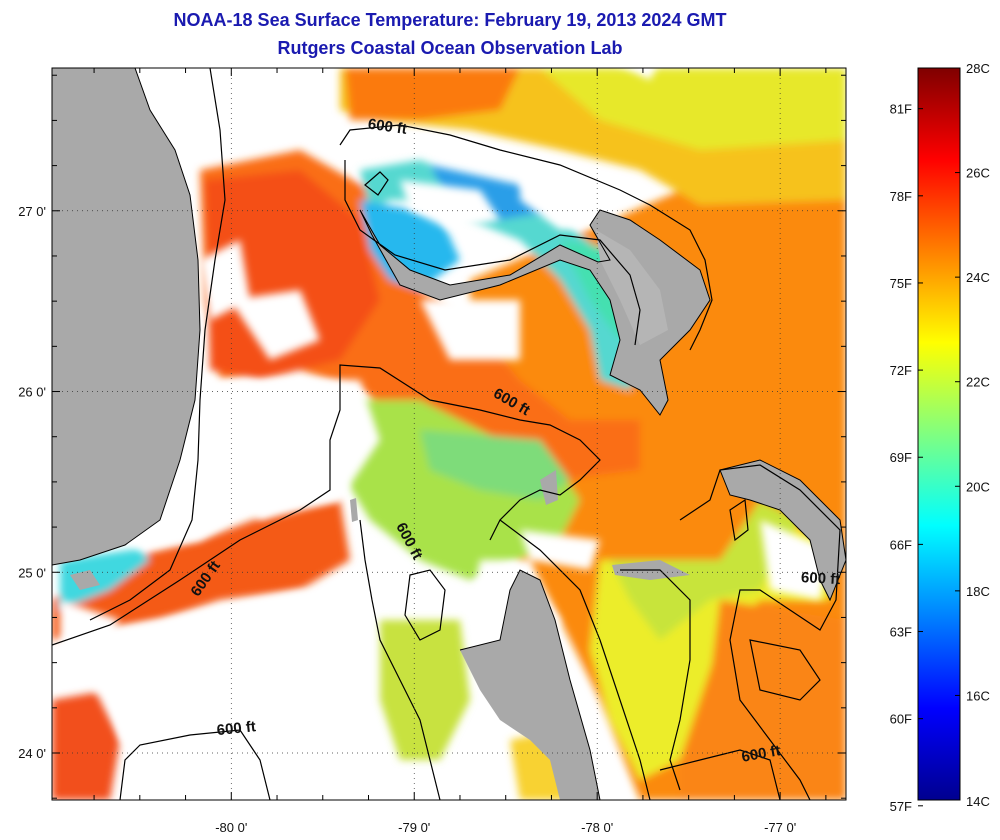 This screenshot has width=1000, height=840. I want to click on isobath-north, so click(526, 237).